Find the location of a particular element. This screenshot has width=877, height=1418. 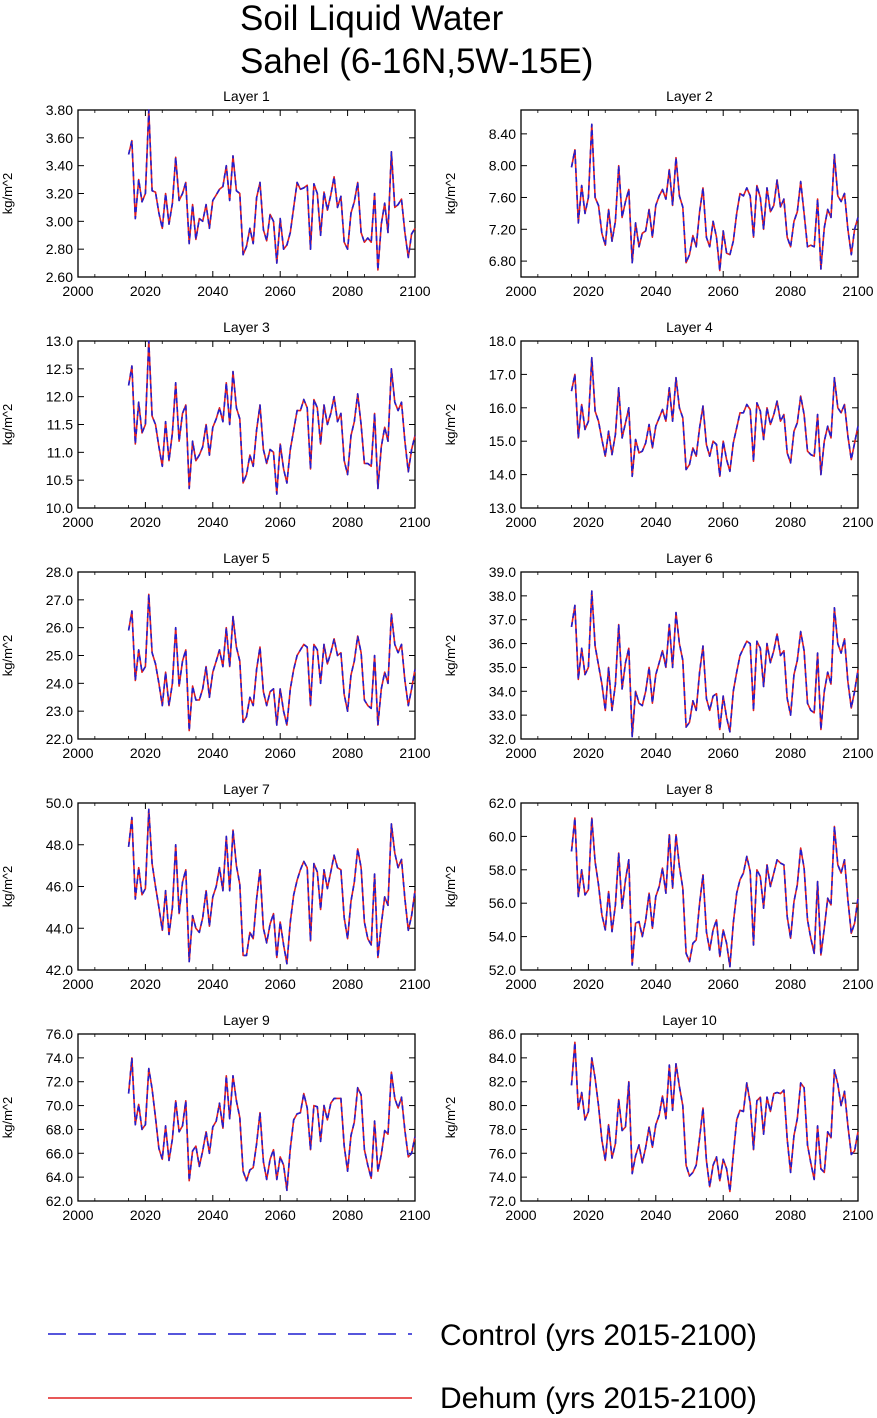

y-tick-label: 16.0 is located at coordinates (502, 408).